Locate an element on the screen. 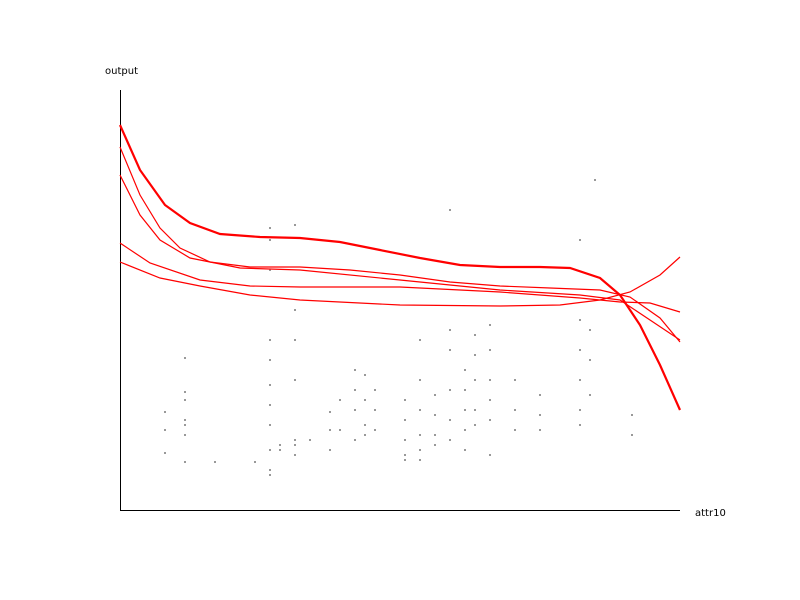  y-axis-label: output is located at coordinates (121, 71).